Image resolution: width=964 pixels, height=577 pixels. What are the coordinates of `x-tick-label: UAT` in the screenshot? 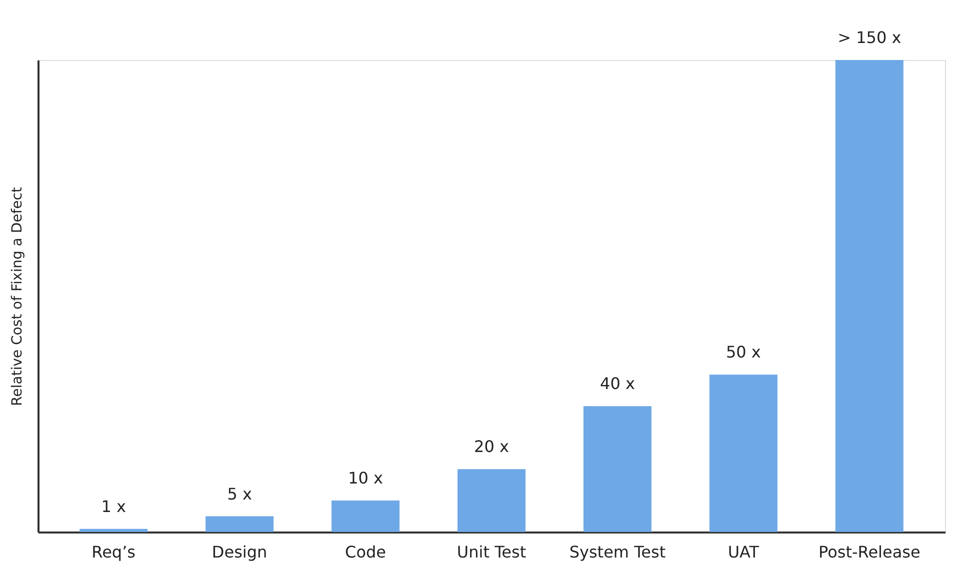 It's located at (744, 552).